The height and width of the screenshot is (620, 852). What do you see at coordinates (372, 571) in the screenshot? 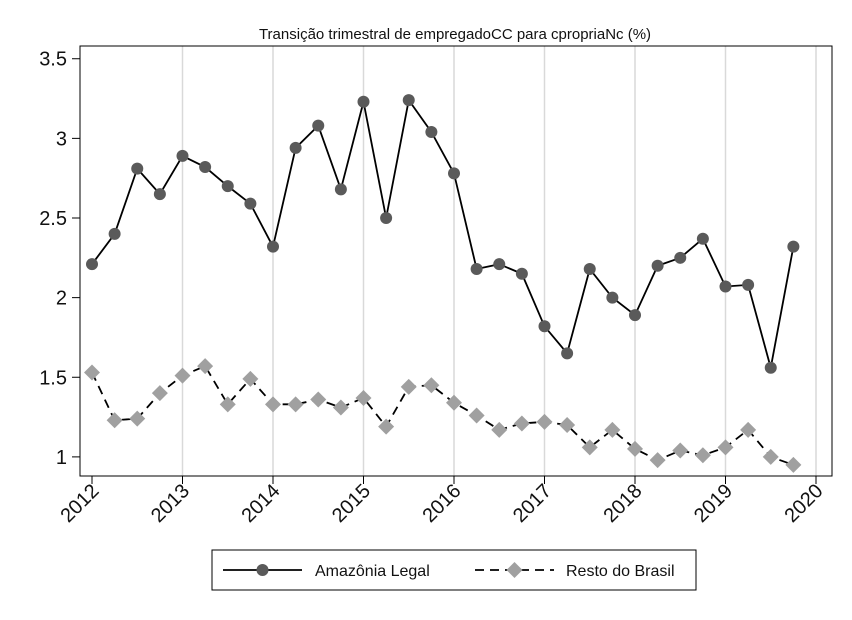
I see `legend-label: Amazônia Legal` at bounding box center [372, 571].